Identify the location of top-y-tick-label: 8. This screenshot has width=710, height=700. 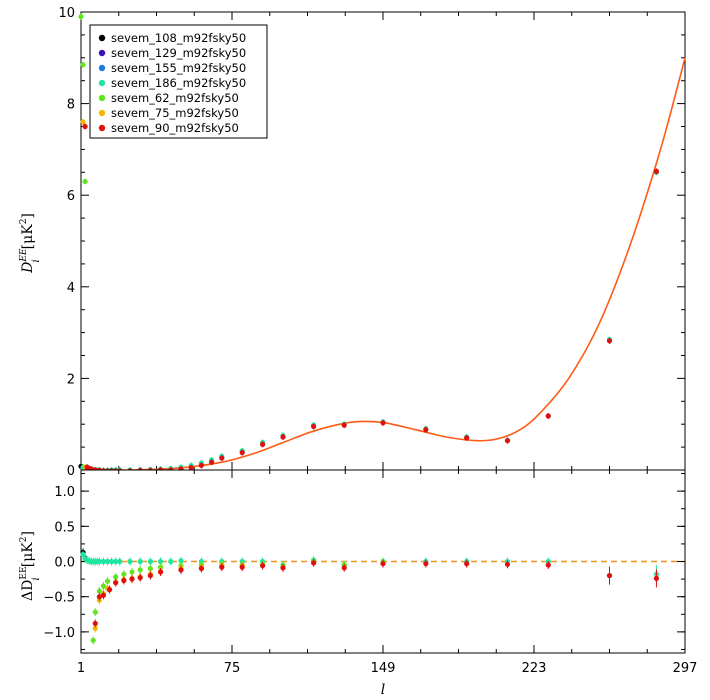
(71, 105).